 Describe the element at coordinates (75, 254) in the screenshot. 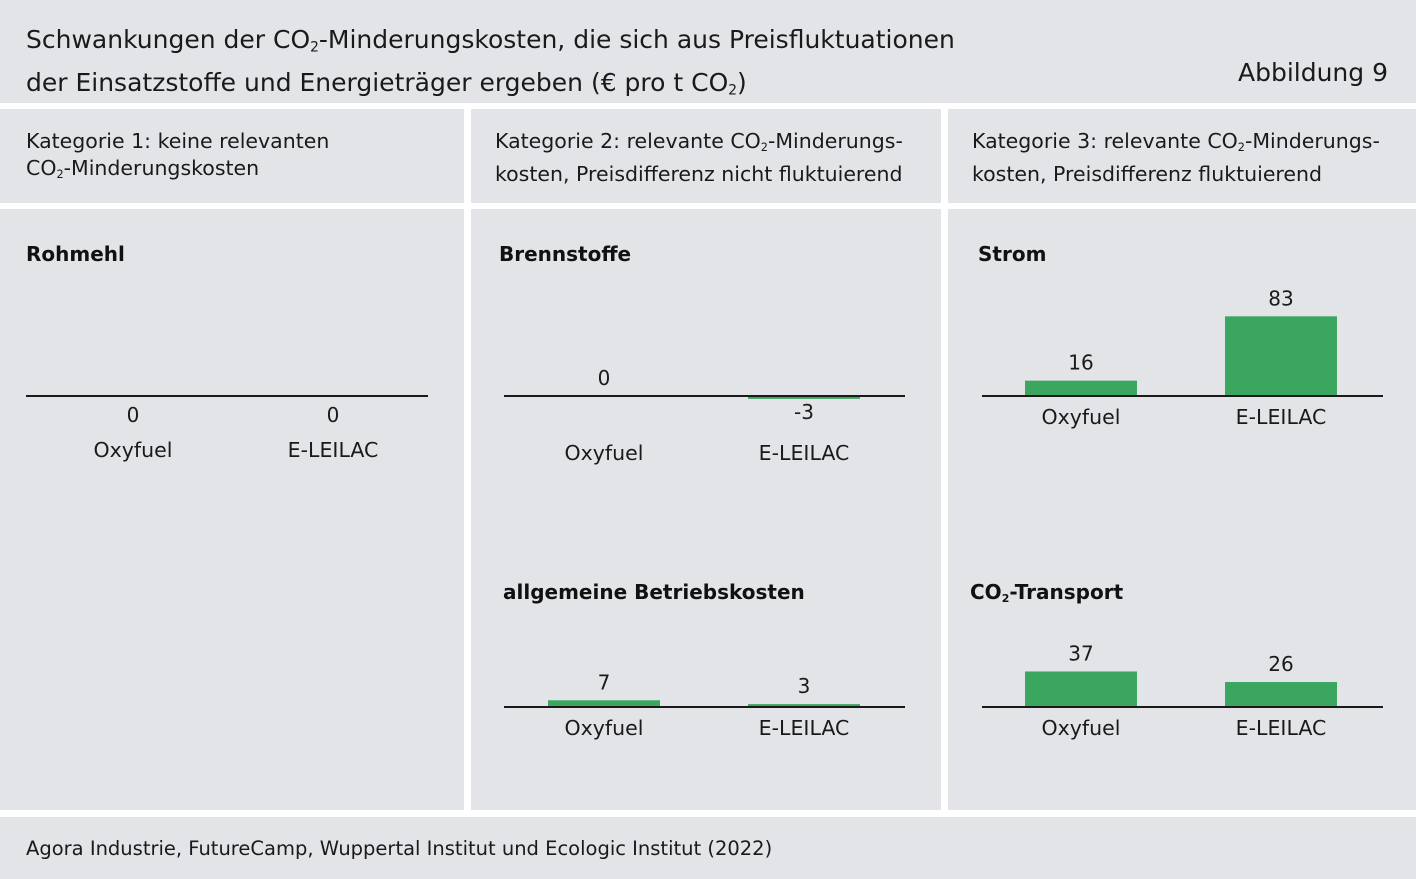

I see `chart-title-rohmehl: Rohmehl` at that location.